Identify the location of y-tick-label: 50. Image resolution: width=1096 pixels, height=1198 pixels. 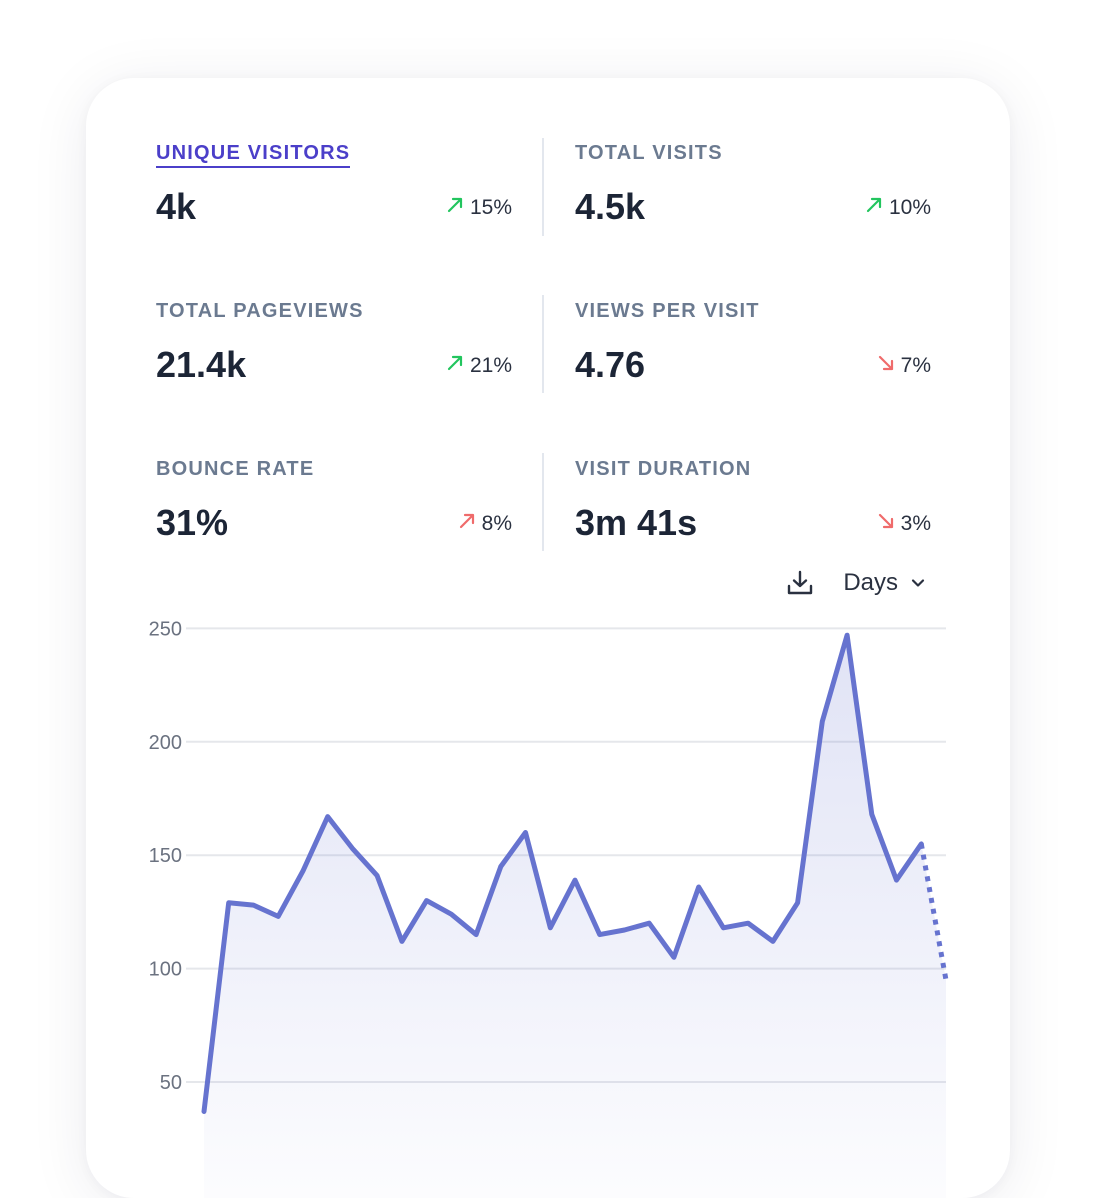
(171, 1083).